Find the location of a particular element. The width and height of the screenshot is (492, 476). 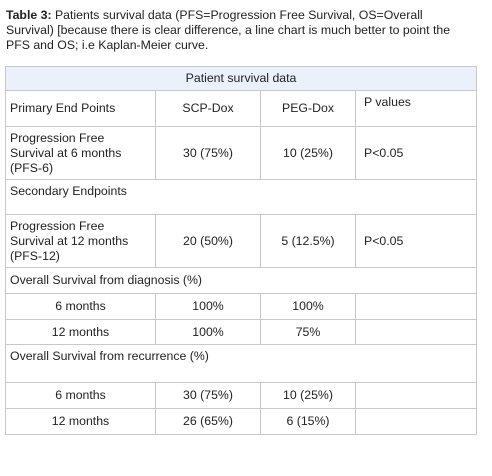

table-row: Primary End Points SCP-Dox PEG-Dox P values is located at coordinates (241, 108).